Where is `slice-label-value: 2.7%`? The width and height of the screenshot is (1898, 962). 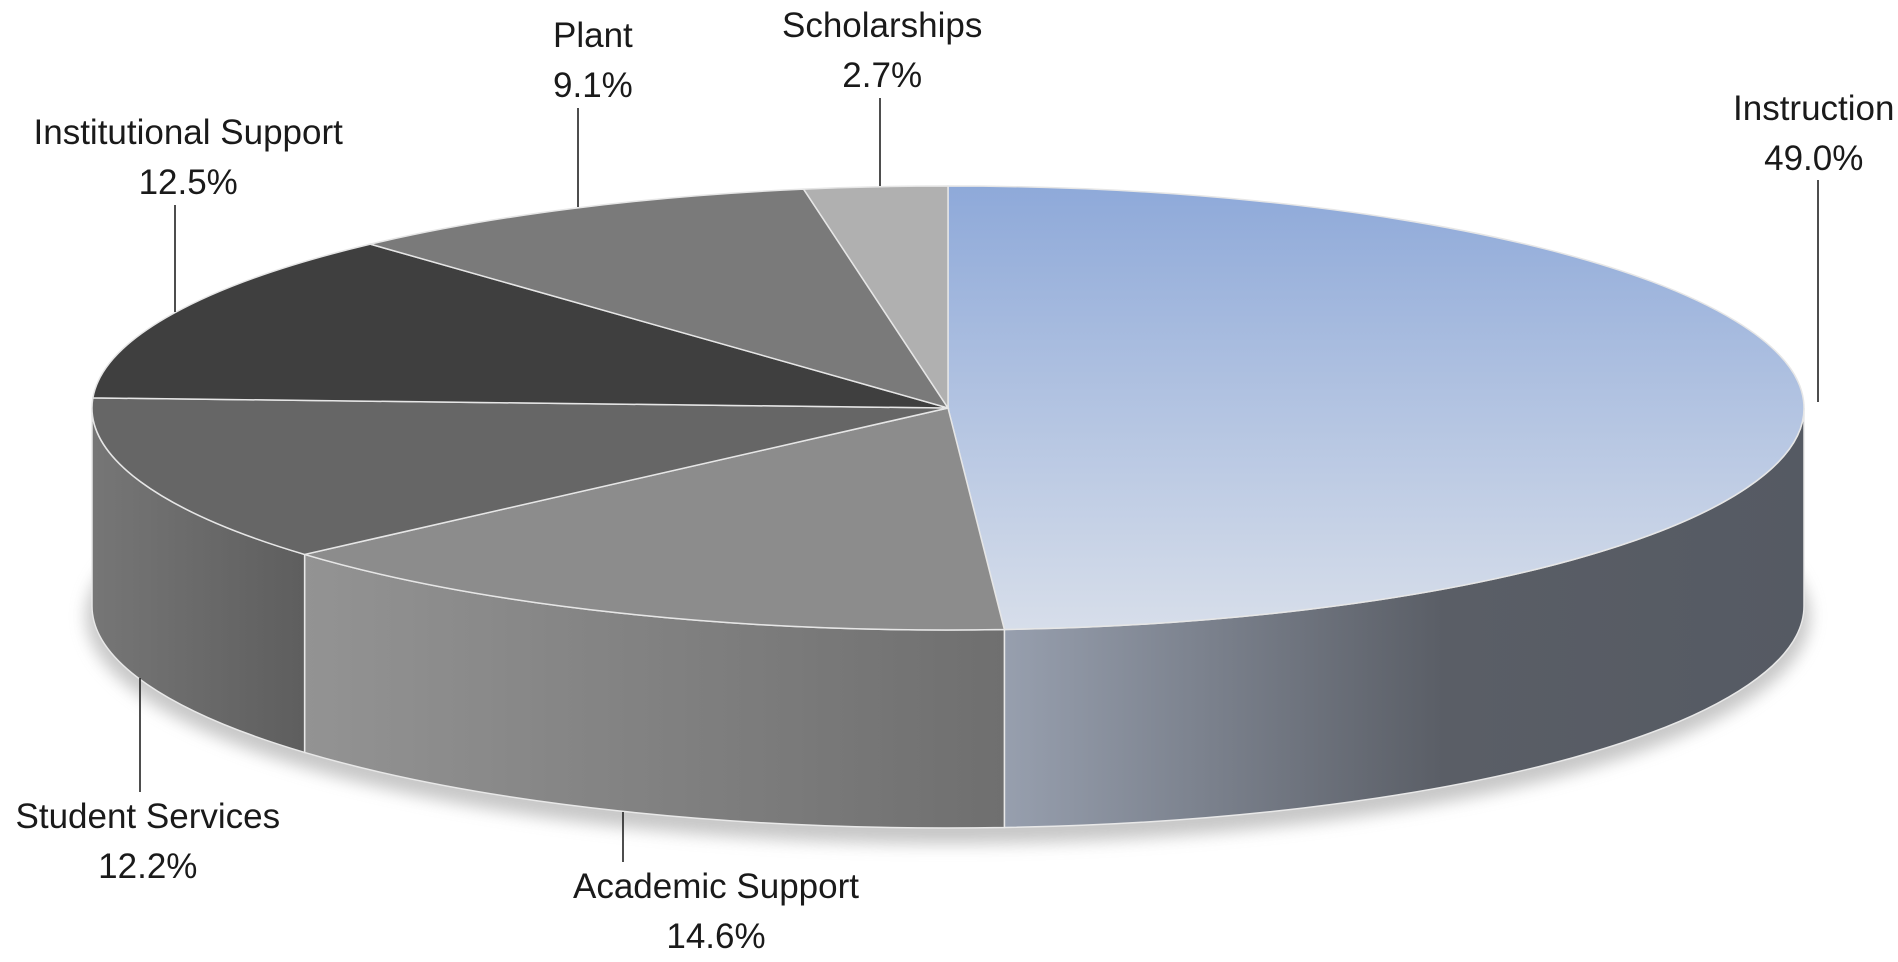
slice-label-value: 2.7% is located at coordinates (882, 75).